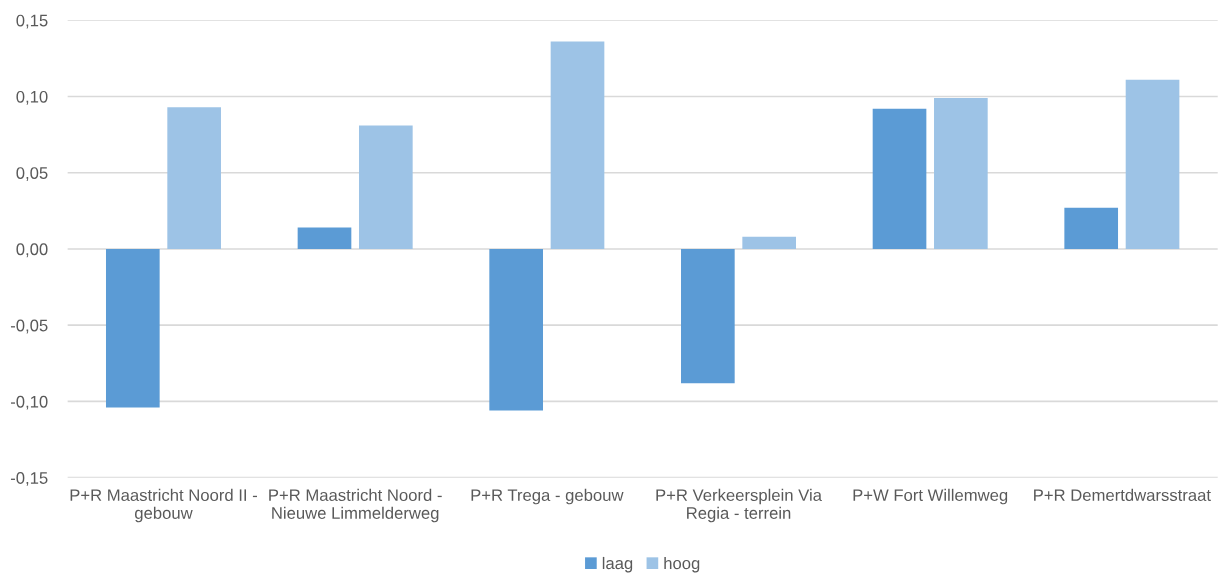 The width and height of the screenshot is (1230, 579). What do you see at coordinates (547, 496) in the screenshot?
I see `x-tick-label: P+R Trega - gebouw` at bounding box center [547, 496].